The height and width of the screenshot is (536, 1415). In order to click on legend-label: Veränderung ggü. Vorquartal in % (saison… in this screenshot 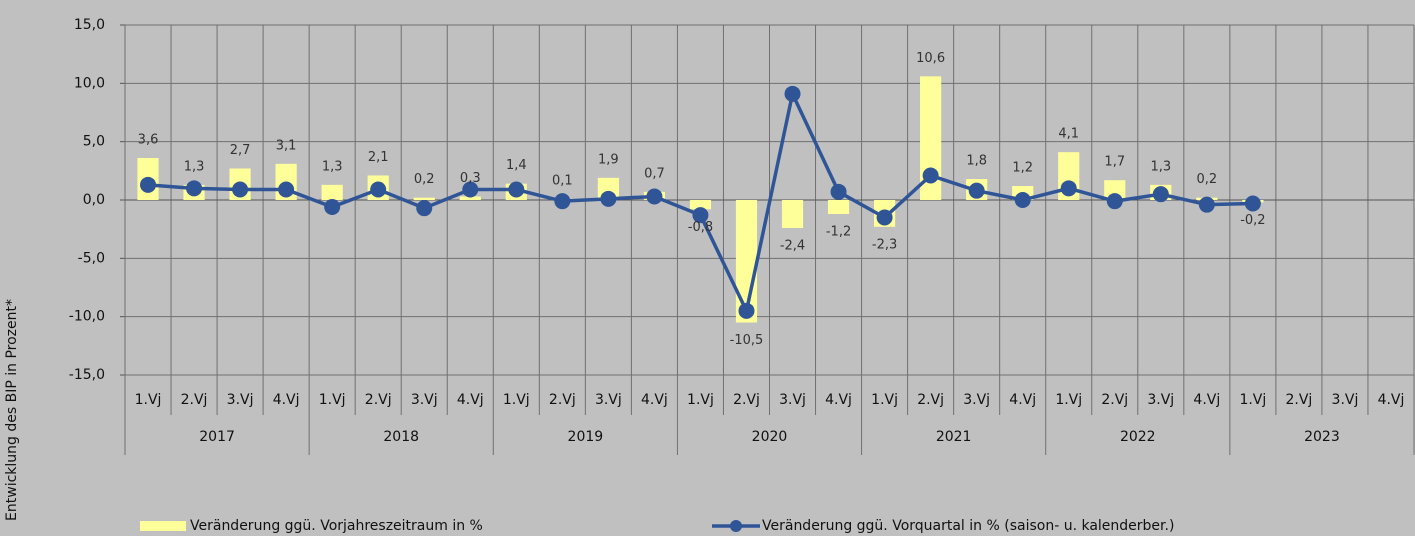, I will do `click(968, 526)`.